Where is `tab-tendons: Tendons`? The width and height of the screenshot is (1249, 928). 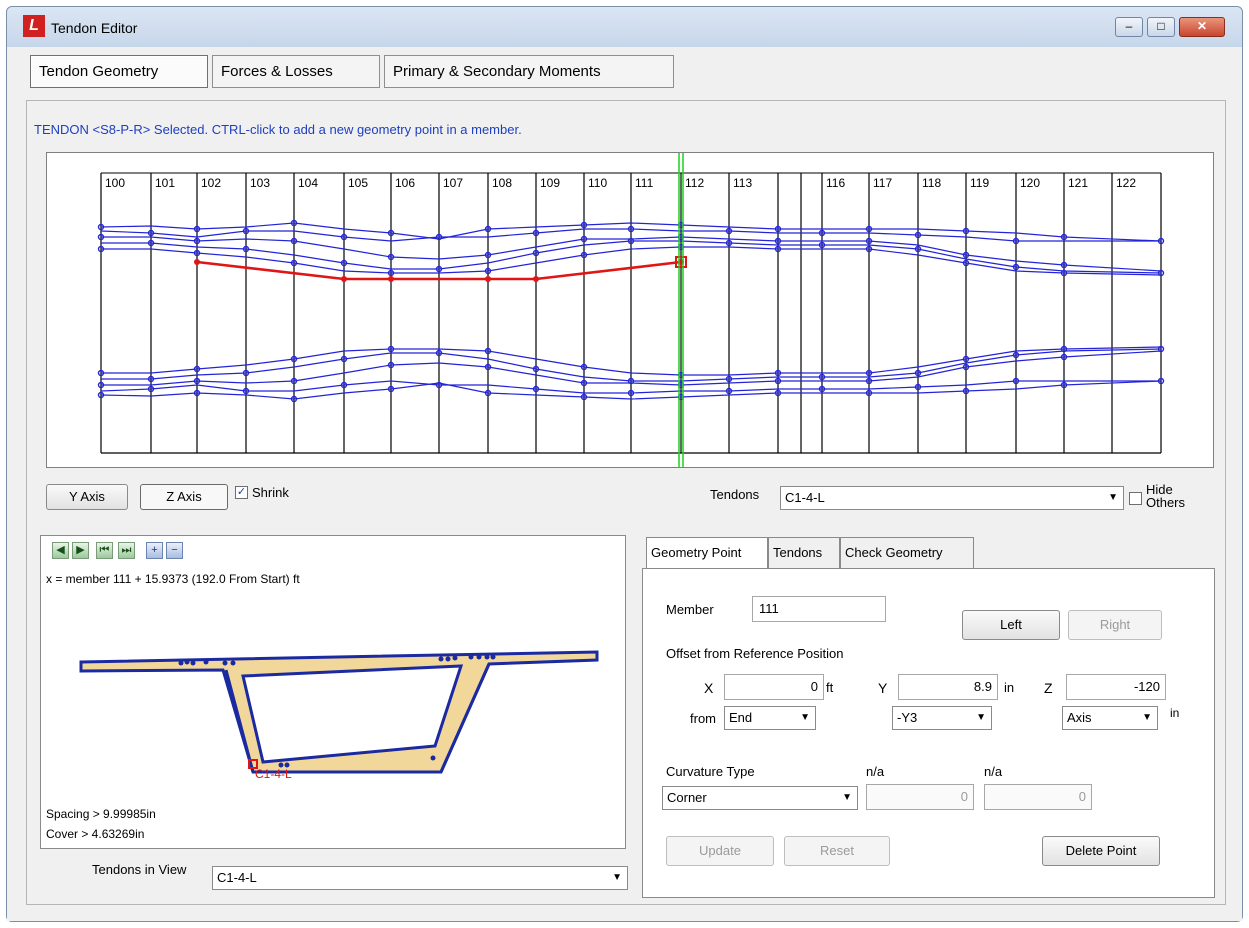 tab-tendons: Tendons is located at coordinates (804, 552).